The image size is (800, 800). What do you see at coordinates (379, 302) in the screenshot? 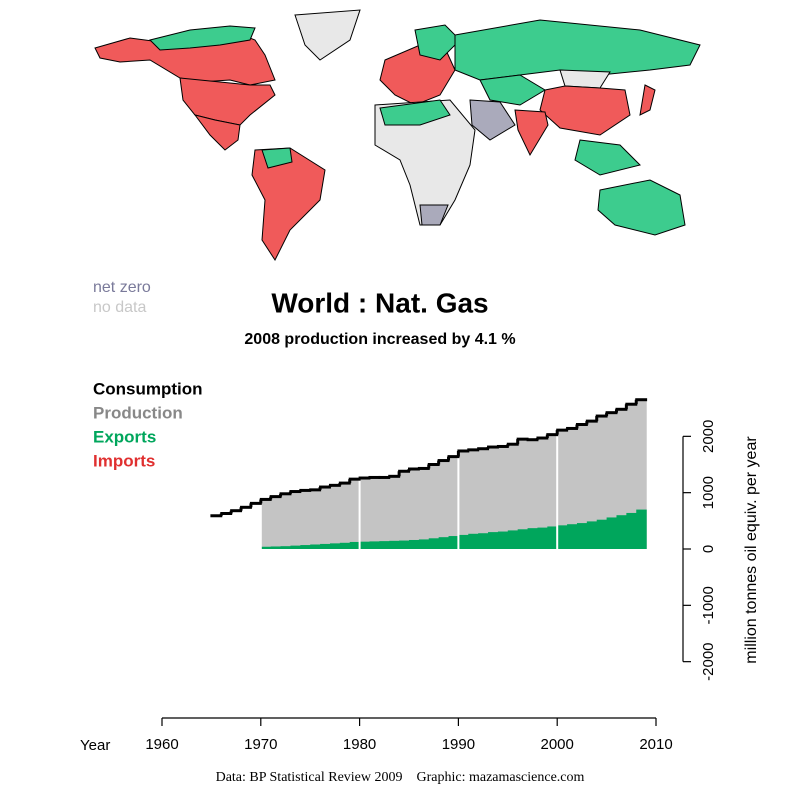
I see `chart-title: World : Nat. Gas` at bounding box center [379, 302].